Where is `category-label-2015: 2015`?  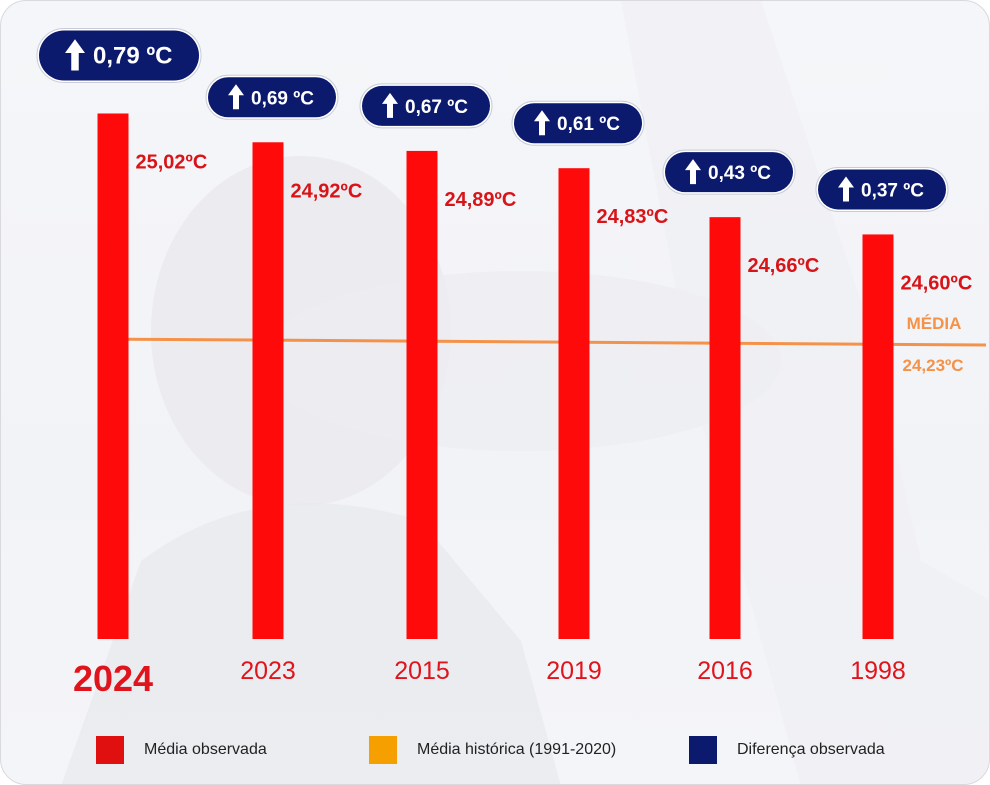
category-label-2015: 2015 is located at coordinates (422, 671).